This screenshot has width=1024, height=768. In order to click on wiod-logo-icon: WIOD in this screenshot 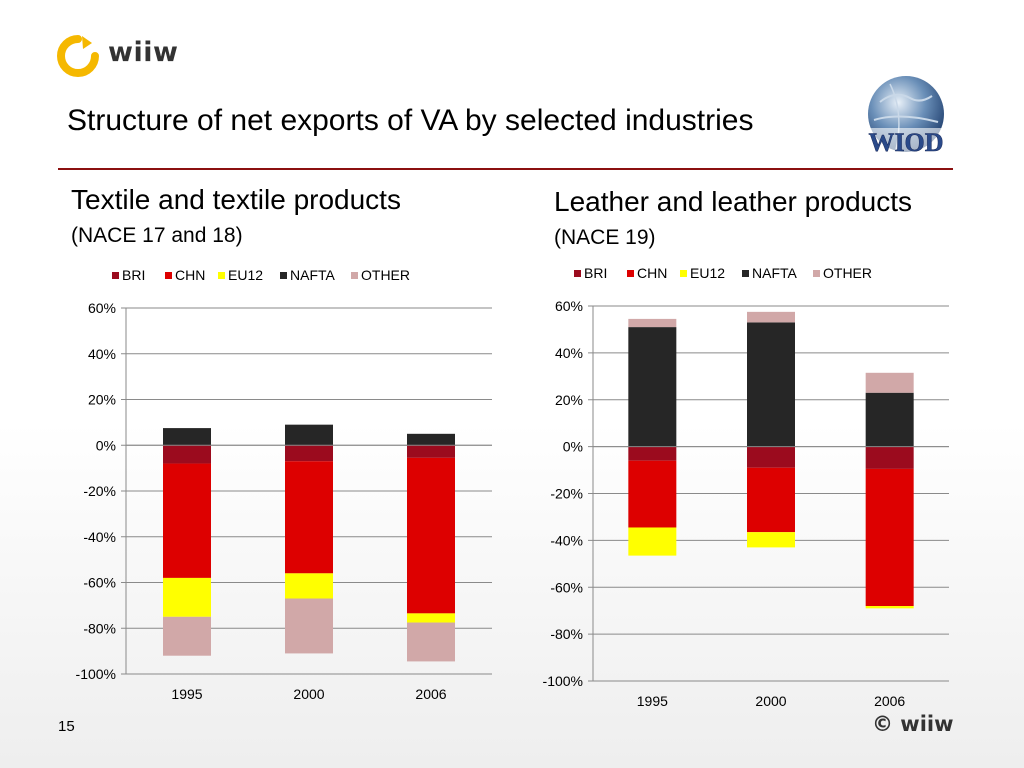, I will do `click(906, 116)`.